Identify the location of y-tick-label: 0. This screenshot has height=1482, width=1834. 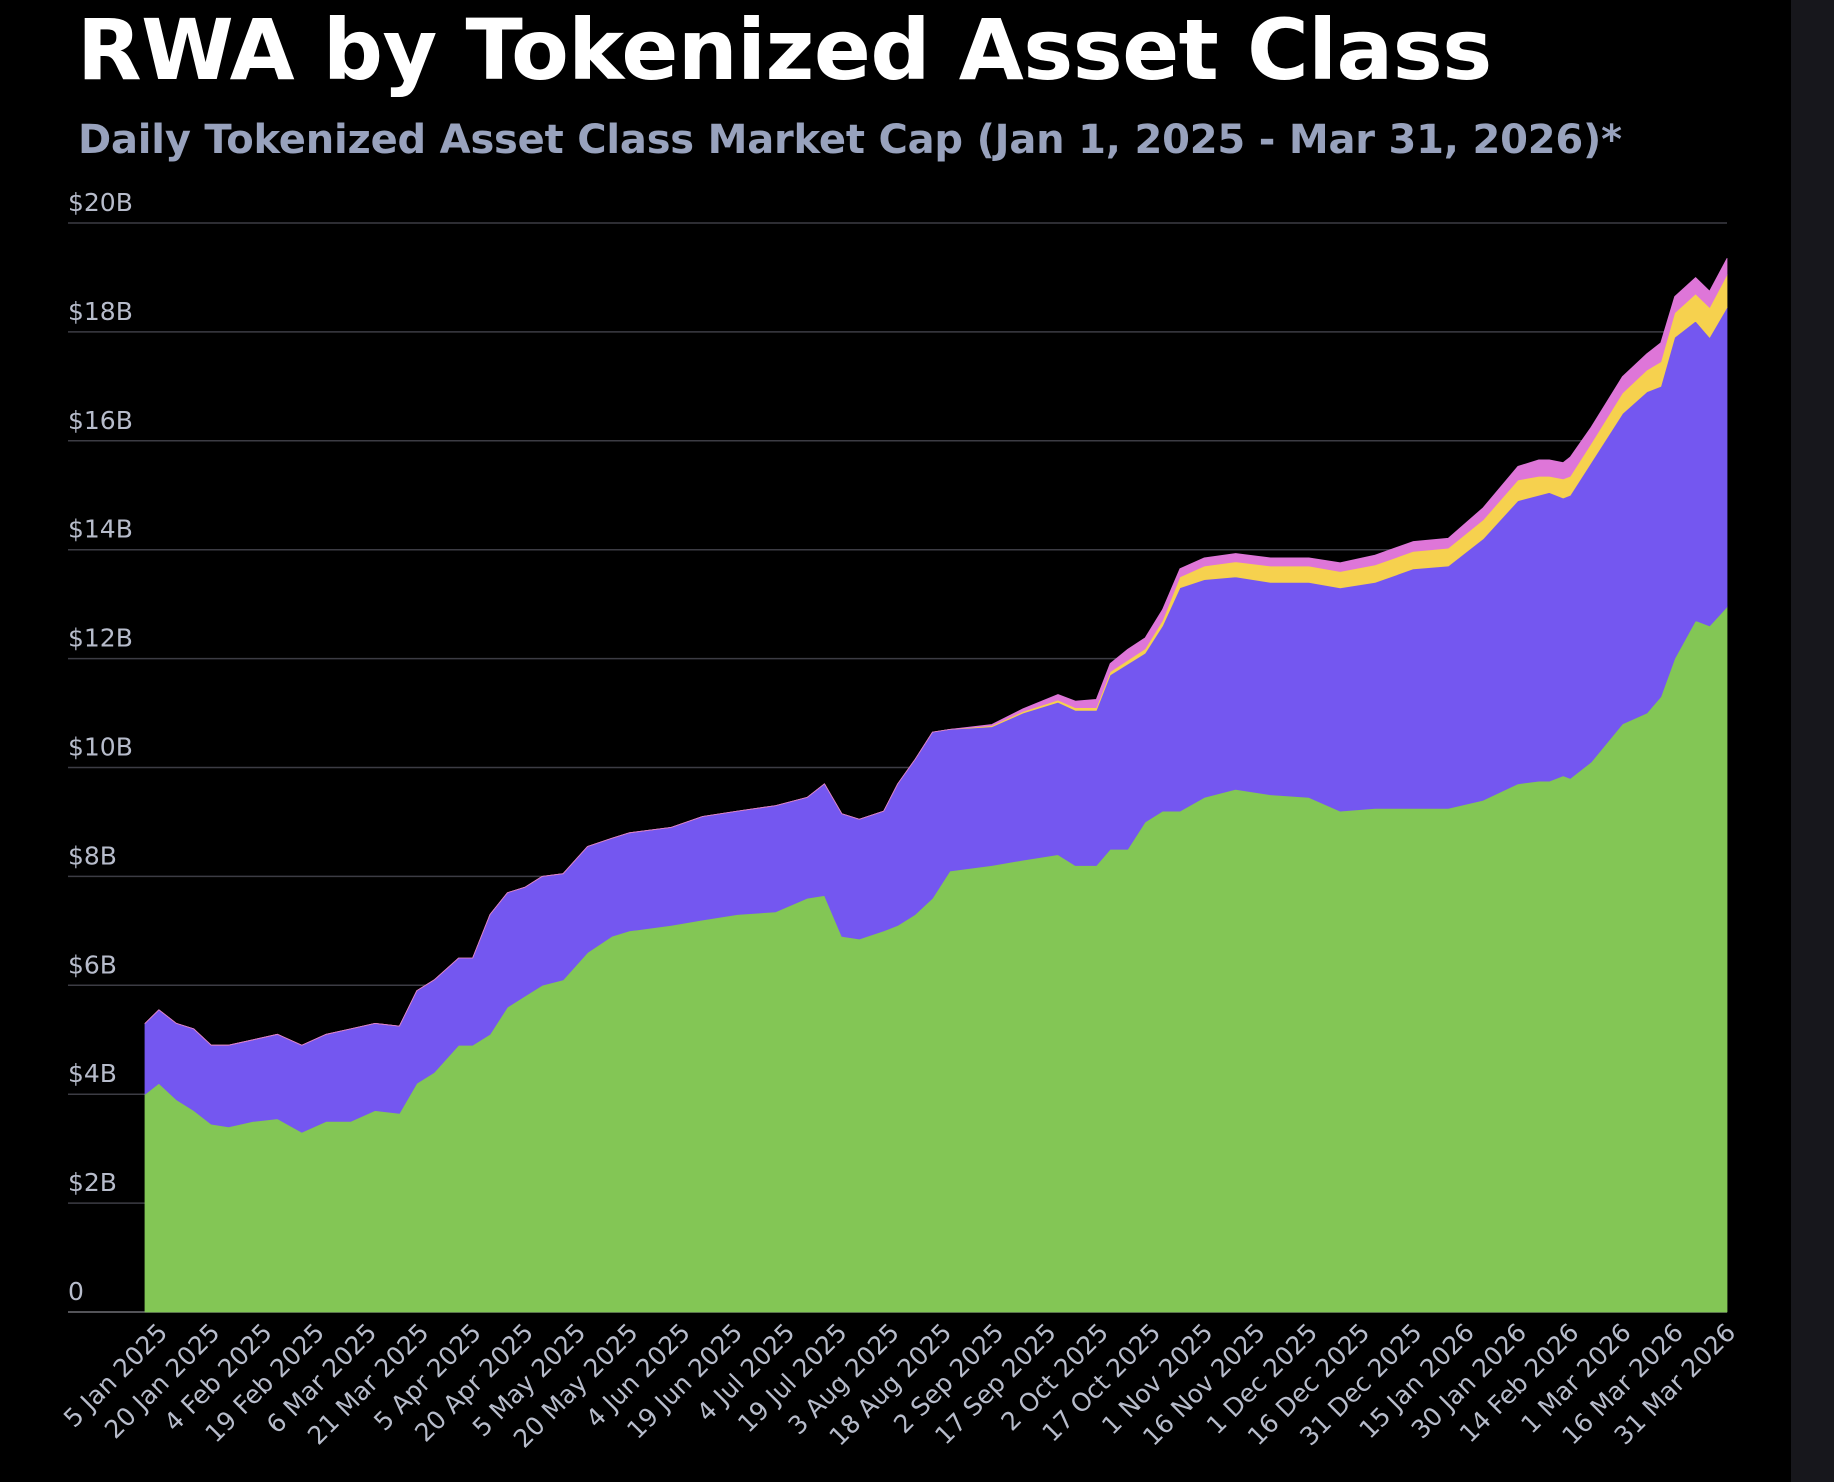
(76, 1291).